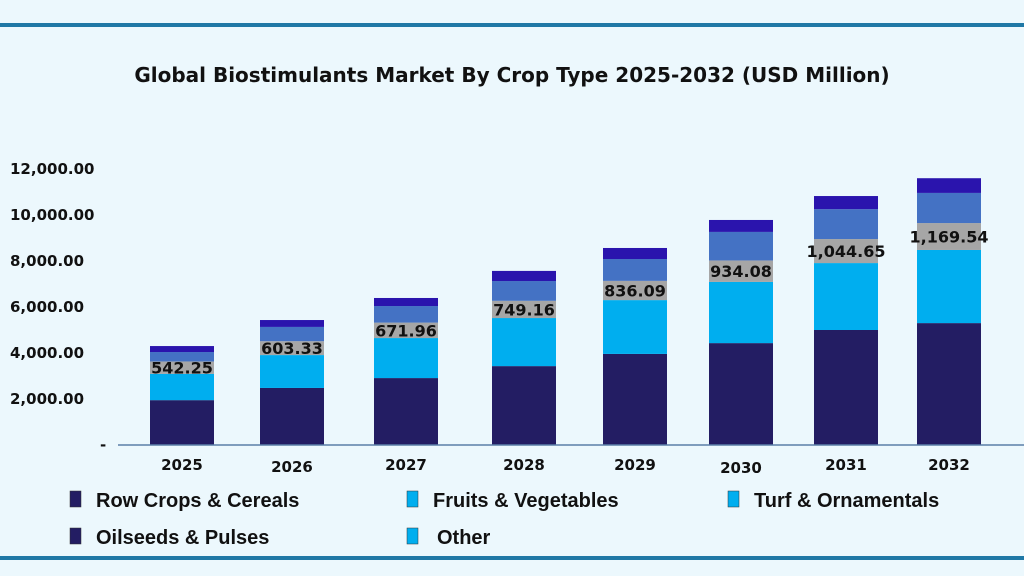  Describe the element at coordinates (197, 501) in the screenshot. I see `legend-label: Row Crops & Cereals` at that location.